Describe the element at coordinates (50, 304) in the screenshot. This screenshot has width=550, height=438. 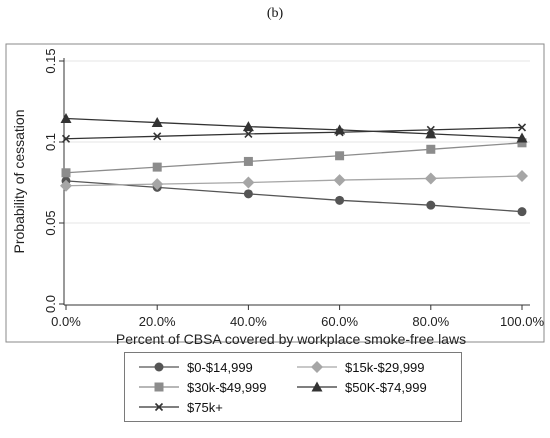
I see `y-tick-label: 0.0` at that location.